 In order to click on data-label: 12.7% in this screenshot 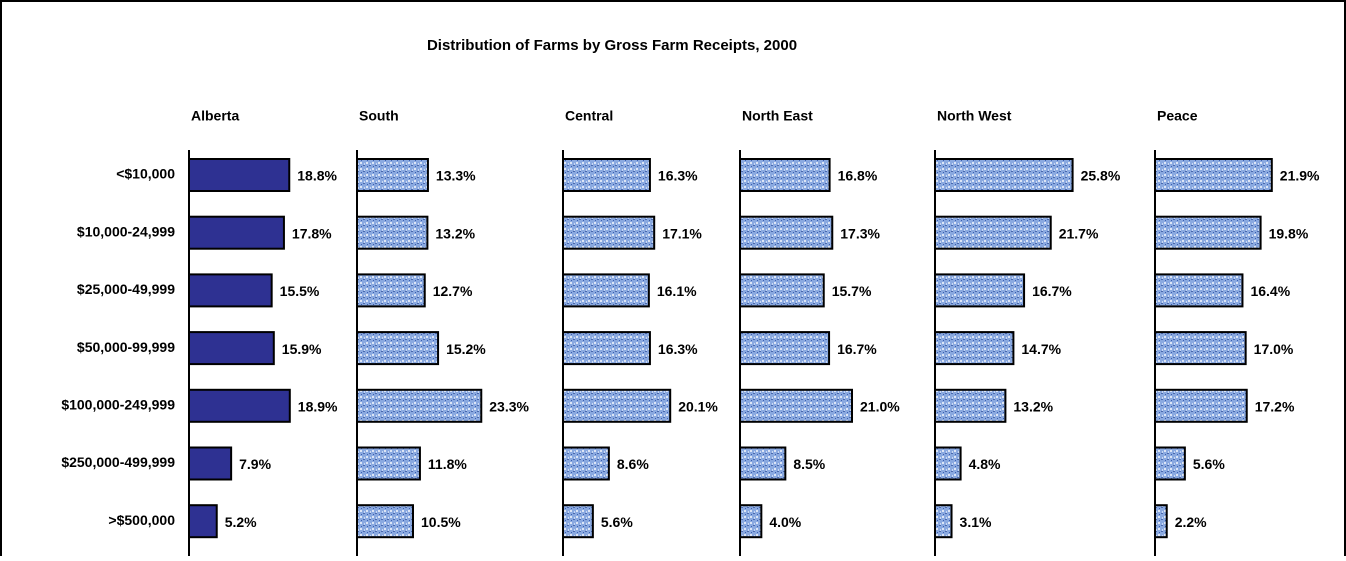, I will do `click(453, 291)`.